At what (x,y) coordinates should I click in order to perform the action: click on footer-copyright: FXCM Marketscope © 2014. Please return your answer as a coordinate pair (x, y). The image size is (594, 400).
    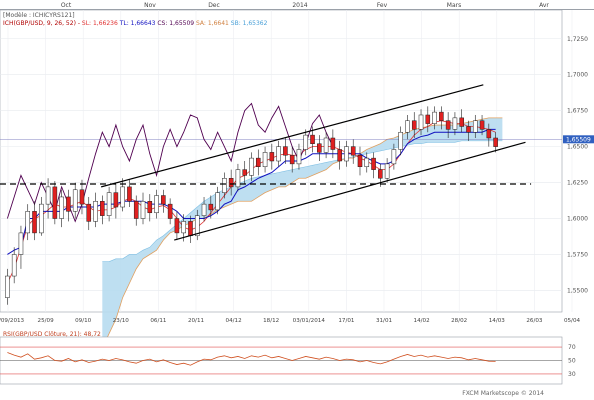
    Looking at the image, I should click on (503, 393).